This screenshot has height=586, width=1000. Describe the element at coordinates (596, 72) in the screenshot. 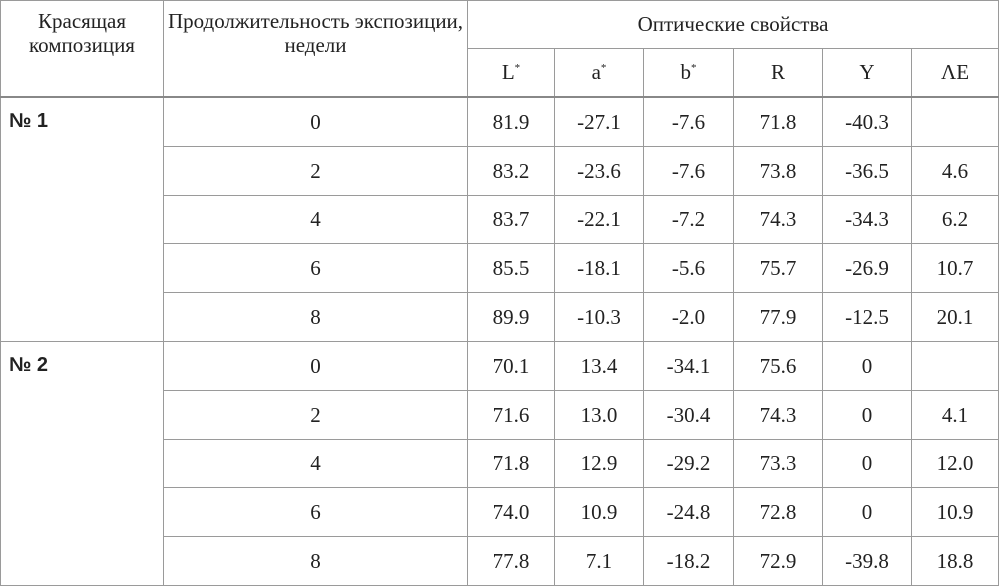

I see `column-name: a` at that location.